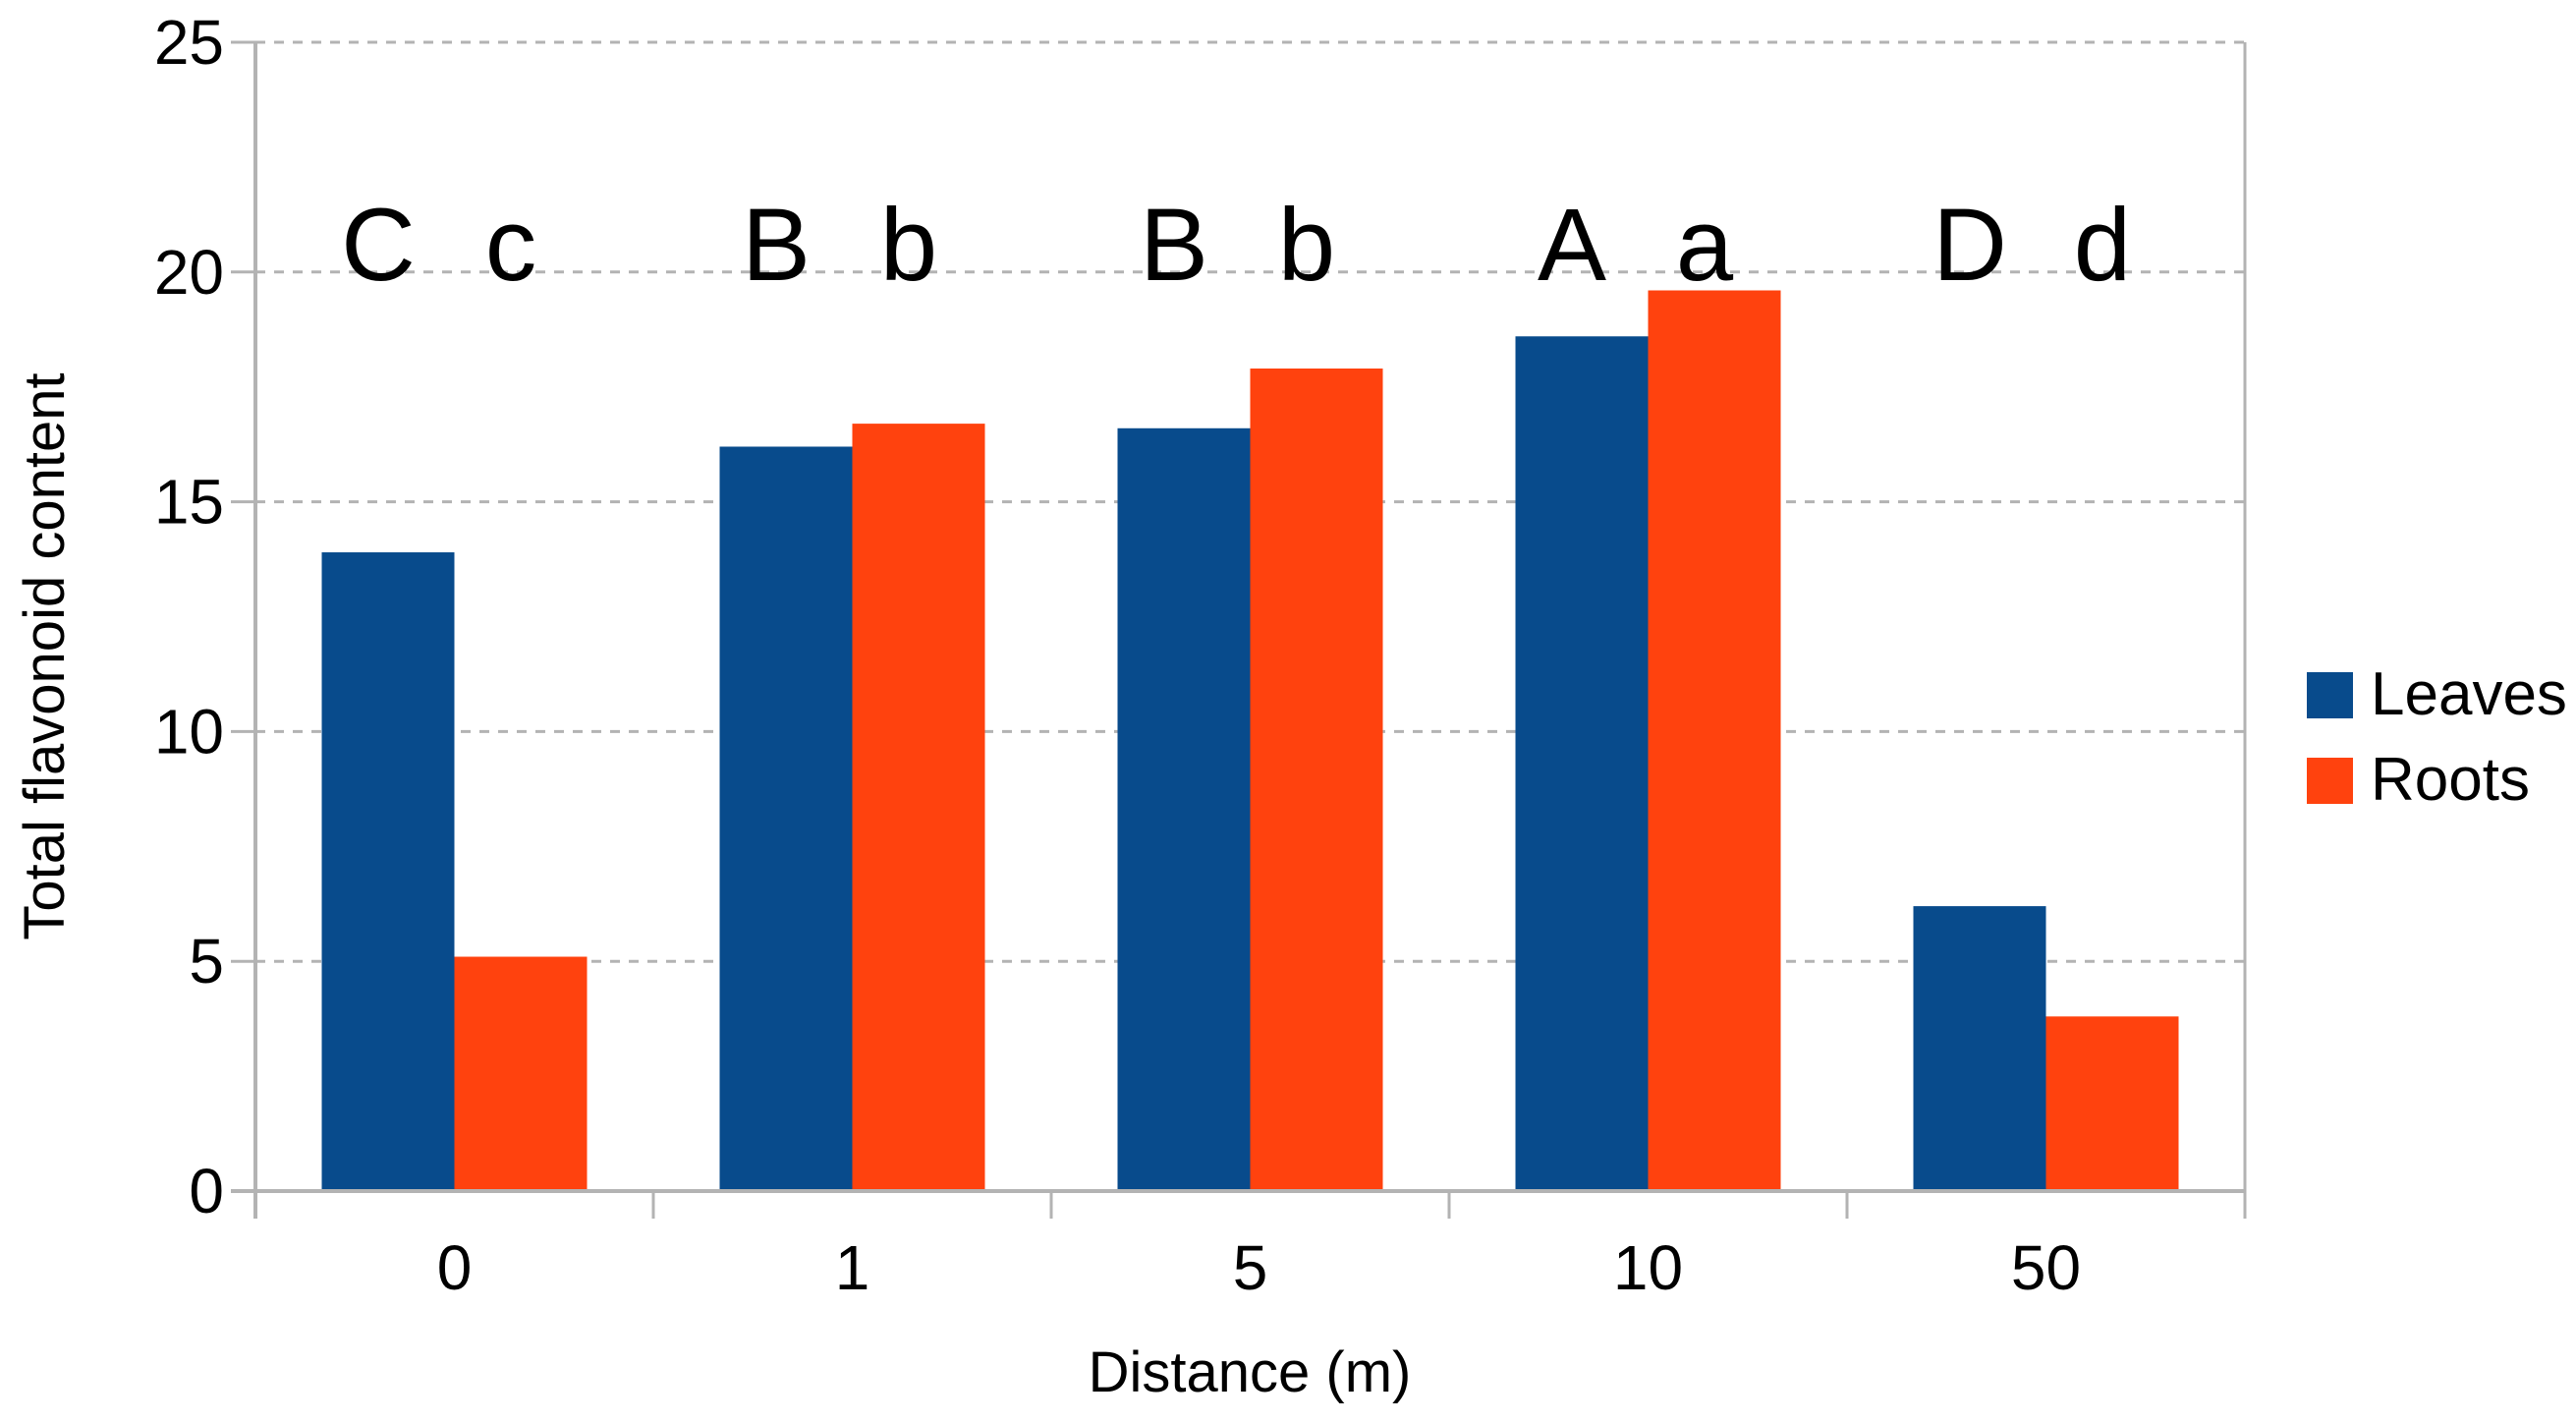 The image size is (2576, 1423). What do you see at coordinates (189, 272) in the screenshot?
I see `y-tick-label: 20` at bounding box center [189, 272].